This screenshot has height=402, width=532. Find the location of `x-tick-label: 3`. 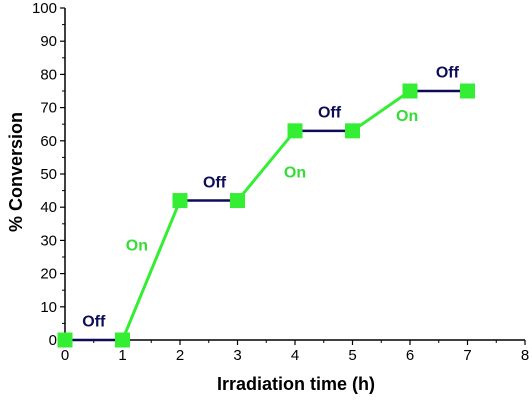

x-tick-label: 3 is located at coordinates (237, 355).